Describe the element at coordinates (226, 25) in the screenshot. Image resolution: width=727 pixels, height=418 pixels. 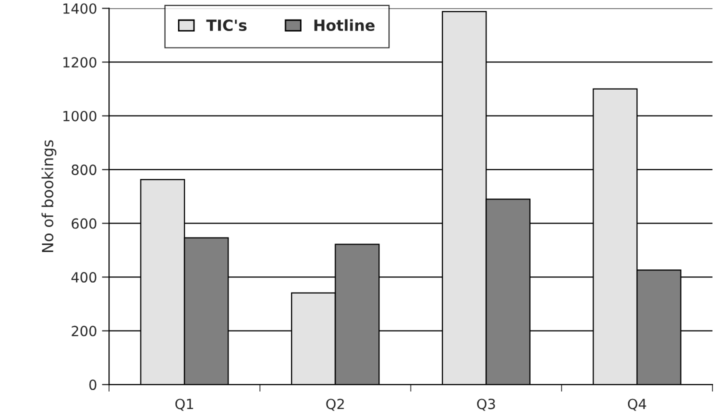
I see `legend-label: TIC's` at that location.